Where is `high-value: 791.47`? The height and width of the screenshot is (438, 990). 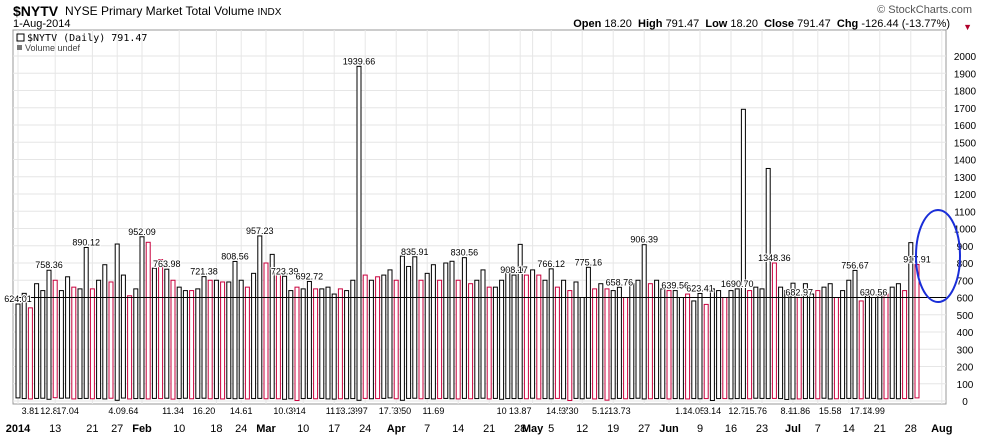 high-value: 791.47 is located at coordinates (682, 24).